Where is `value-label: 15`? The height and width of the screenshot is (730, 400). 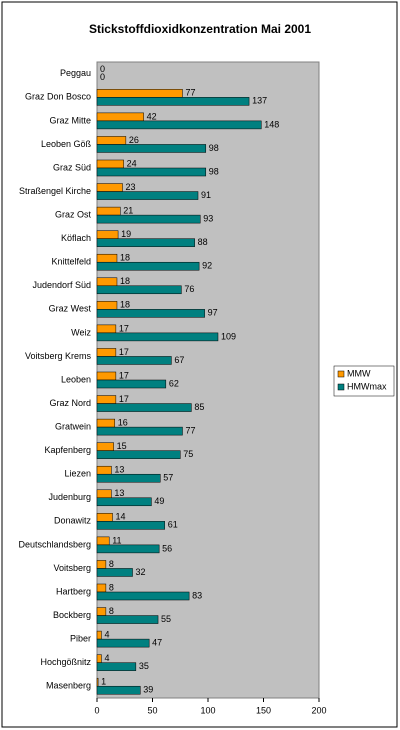 value-label: 15 is located at coordinates (122, 446).